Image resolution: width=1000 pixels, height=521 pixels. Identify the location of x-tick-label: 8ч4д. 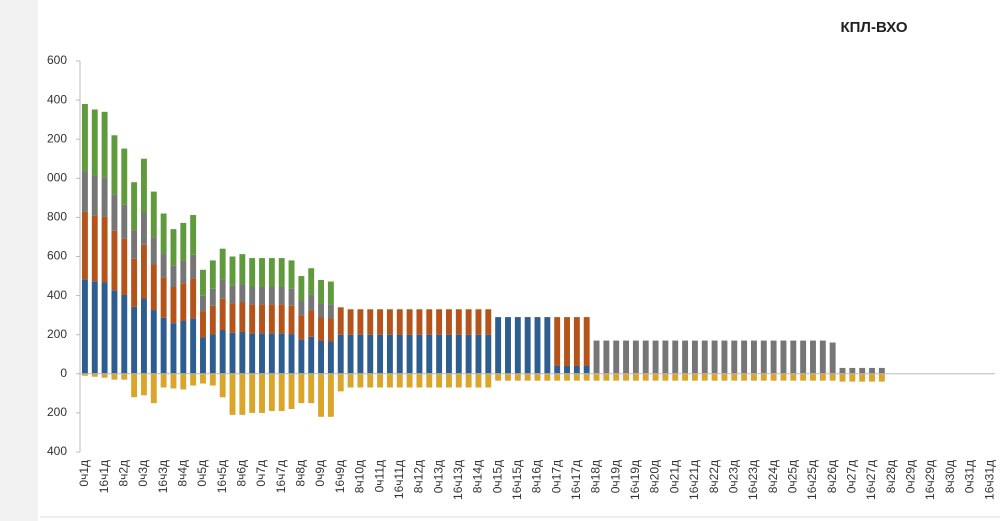
(182, 473).